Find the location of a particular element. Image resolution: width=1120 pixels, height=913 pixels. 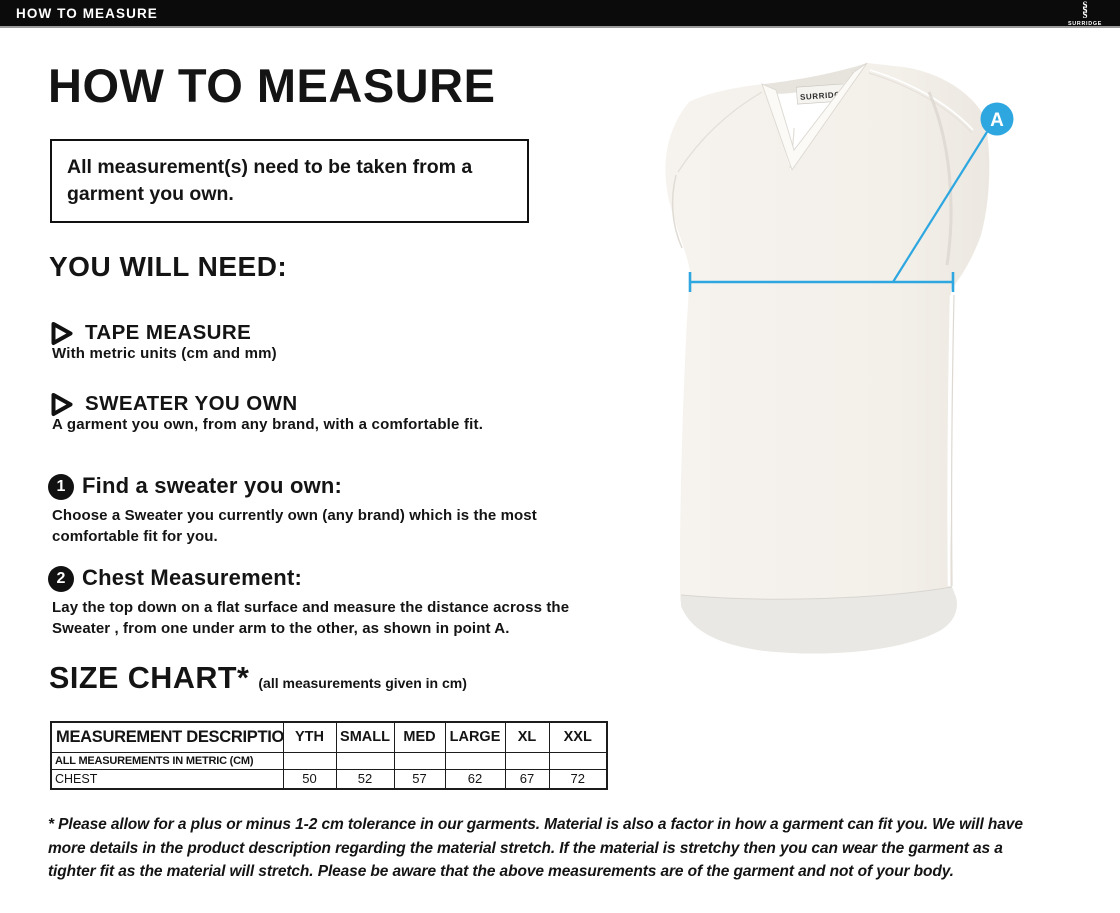

side-piping-shadow is located at coordinates (953, 440).